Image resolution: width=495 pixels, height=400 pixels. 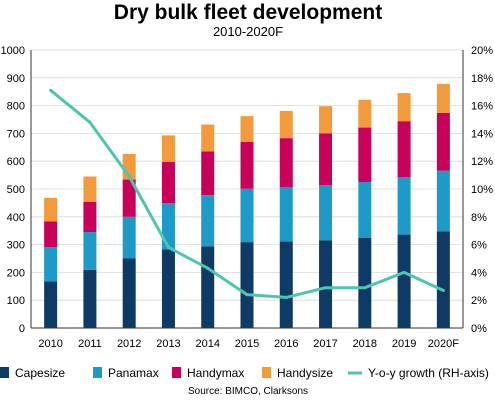 I want to click on x-tick-label: 2018, so click(x=365, y=344).